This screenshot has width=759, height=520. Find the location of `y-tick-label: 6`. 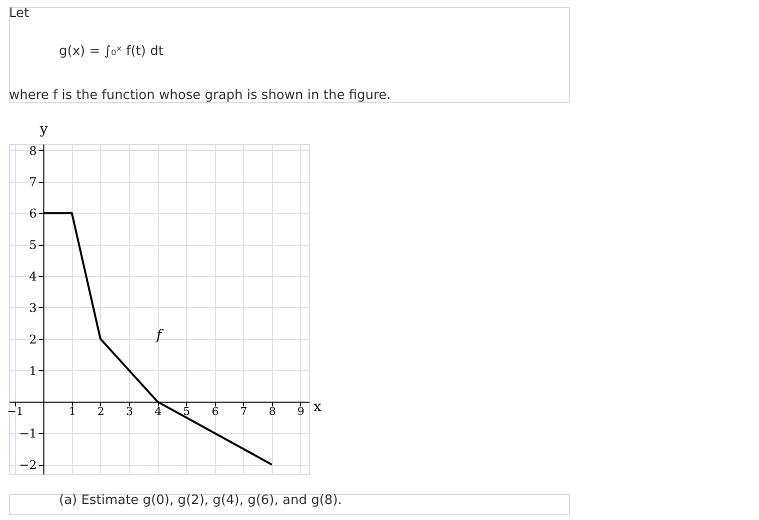

y-tick-label: 6 is located at coordinates (33, 213).